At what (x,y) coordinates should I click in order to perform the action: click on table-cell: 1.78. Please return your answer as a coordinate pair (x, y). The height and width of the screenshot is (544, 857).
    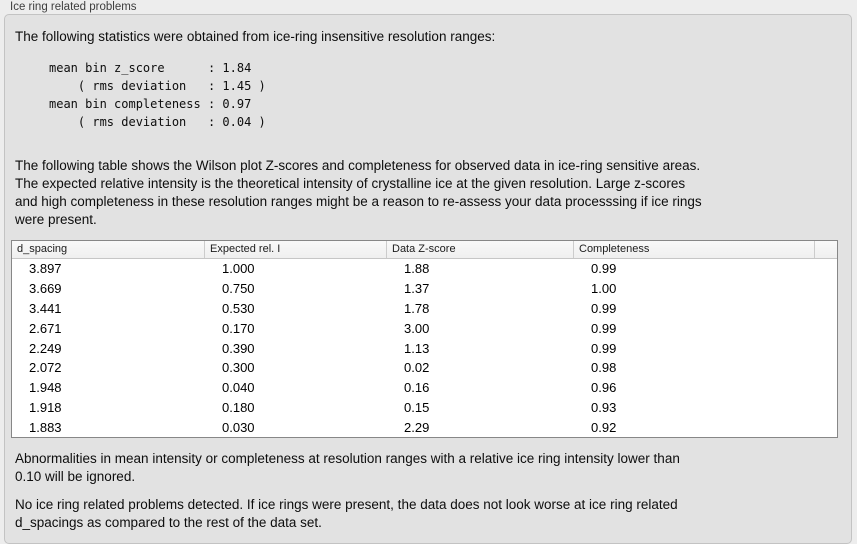
    Looking at the image, I should click on (417, 308).